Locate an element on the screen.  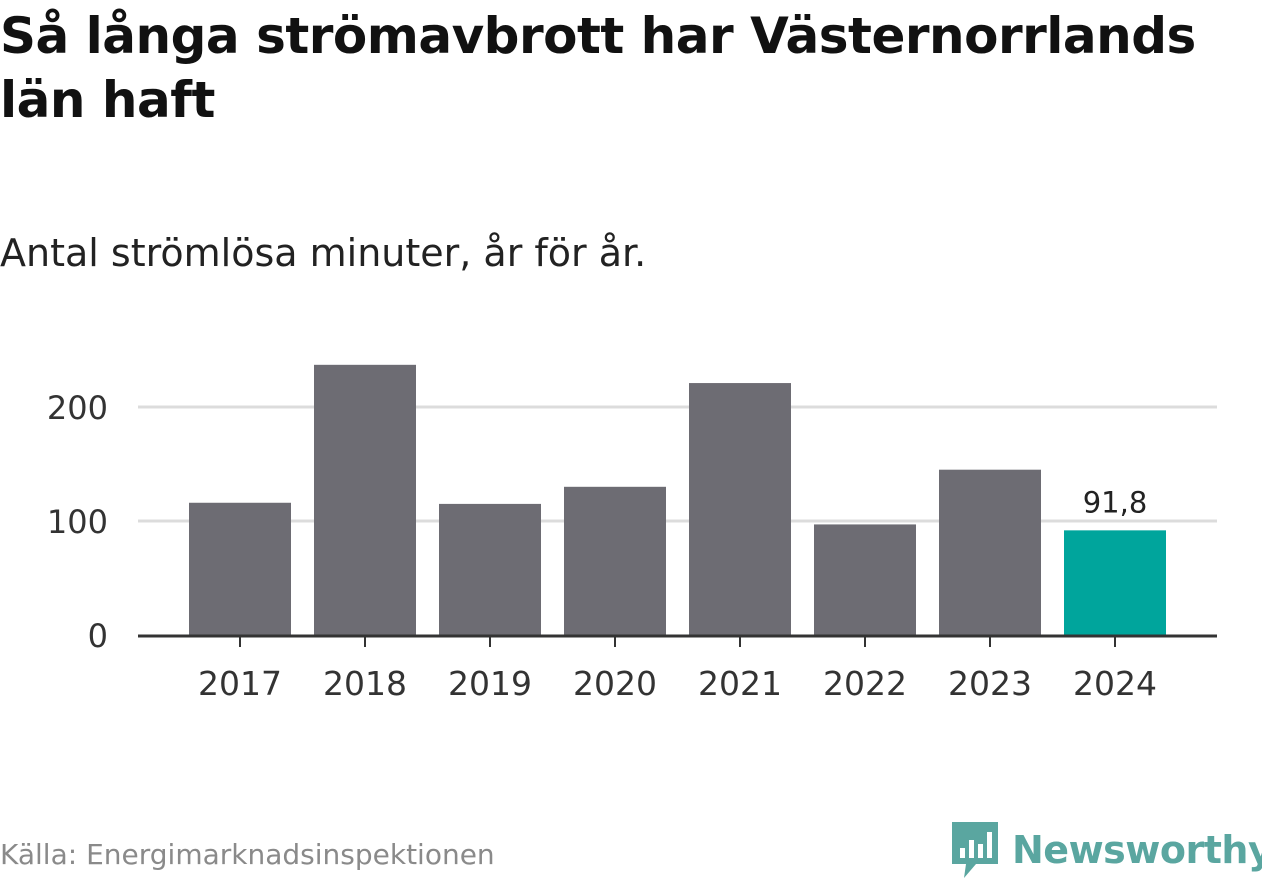
bar-2018 is located at coordinates (365, 499).